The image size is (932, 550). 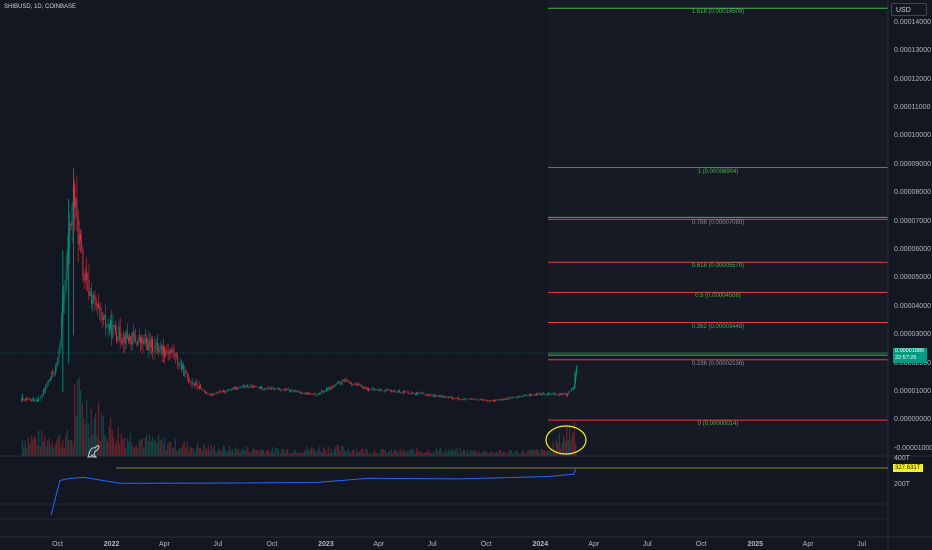 I want to click on time-axis-label: Oct, so click(x=57, y=544).